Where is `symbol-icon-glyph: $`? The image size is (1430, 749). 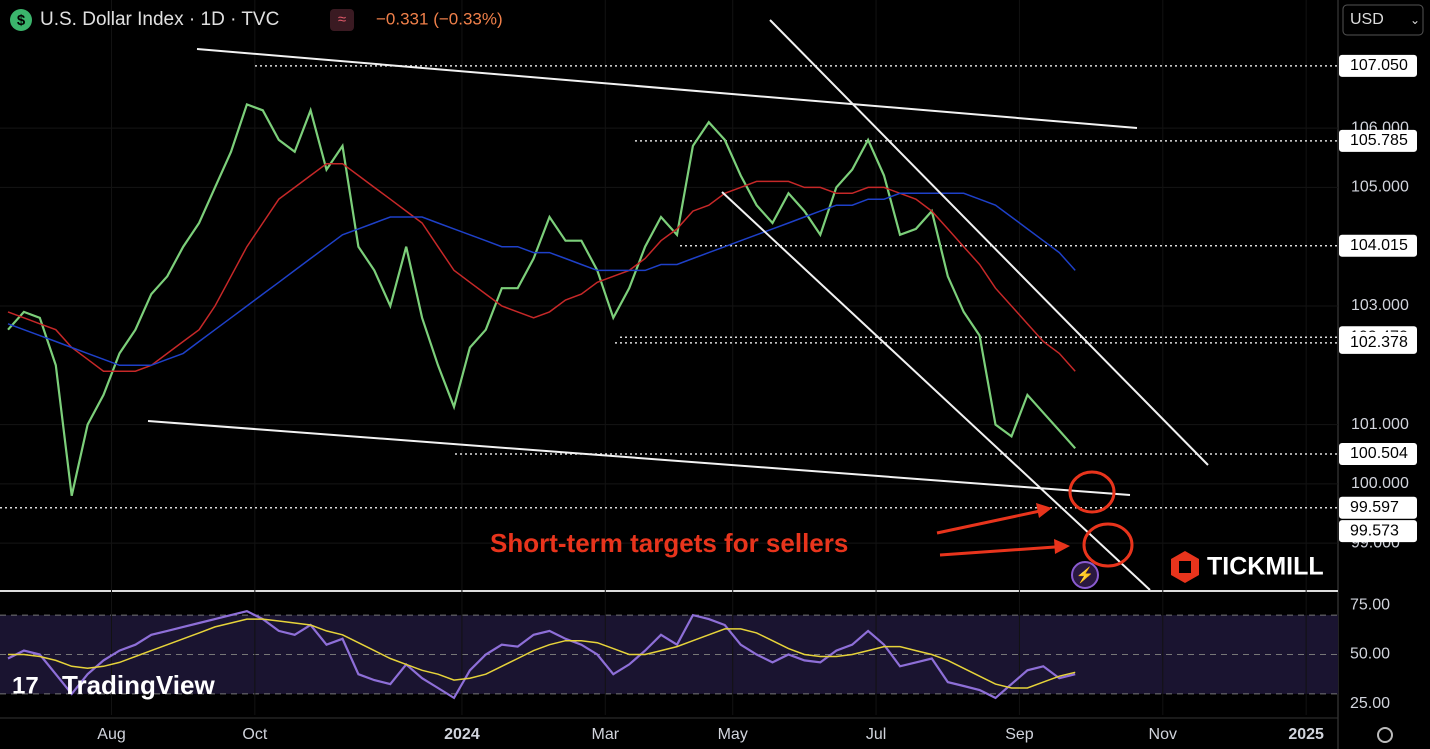 symbol-icon-glyph: $ is located at coordinates (21, 20).